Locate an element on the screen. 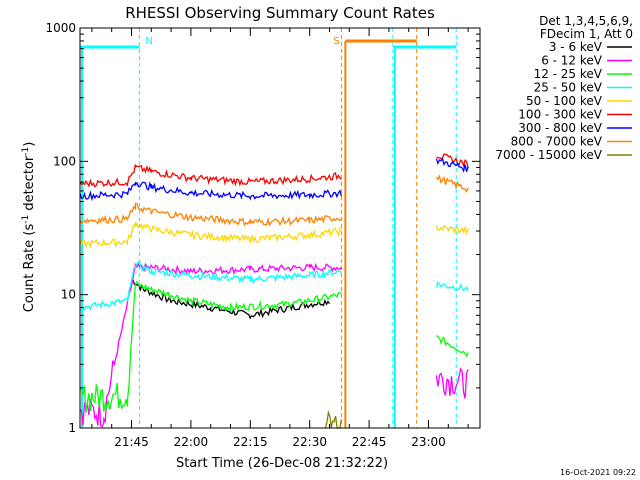 This screenshot has height=480, width=640. legend-label: 6 - 12 keV is located at coordinates (572, 61).